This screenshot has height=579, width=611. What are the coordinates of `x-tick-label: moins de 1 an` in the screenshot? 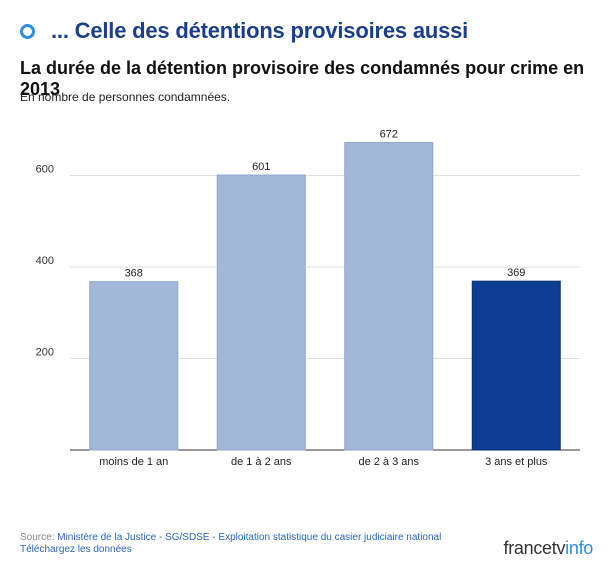 It's located at (133, 462).